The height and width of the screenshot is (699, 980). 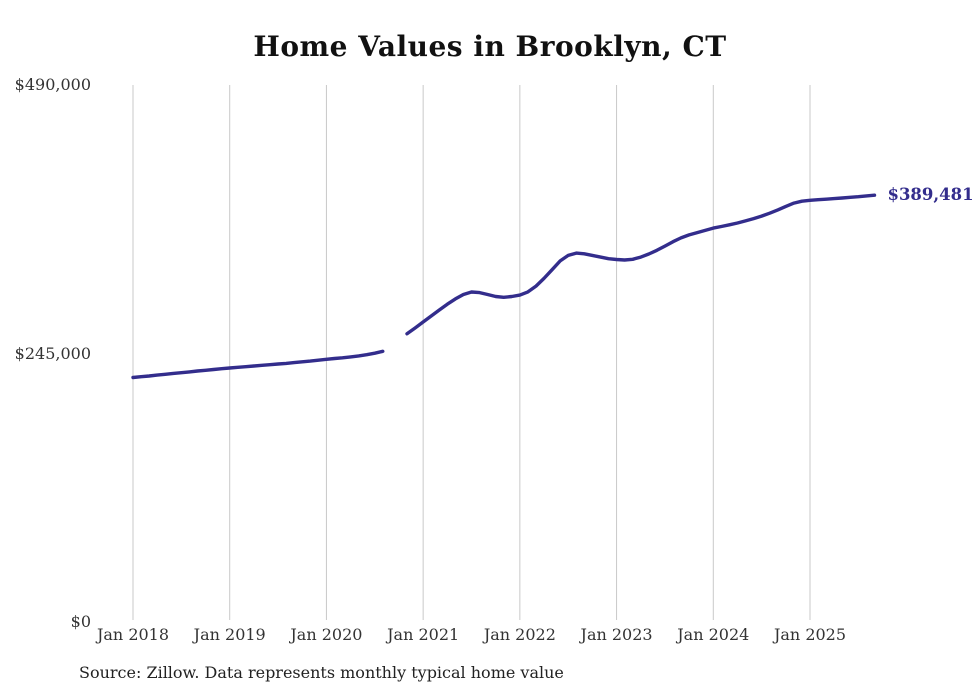 I want to click on x-axis-tick-label: Jan 2019, so click(x=229, y=634).